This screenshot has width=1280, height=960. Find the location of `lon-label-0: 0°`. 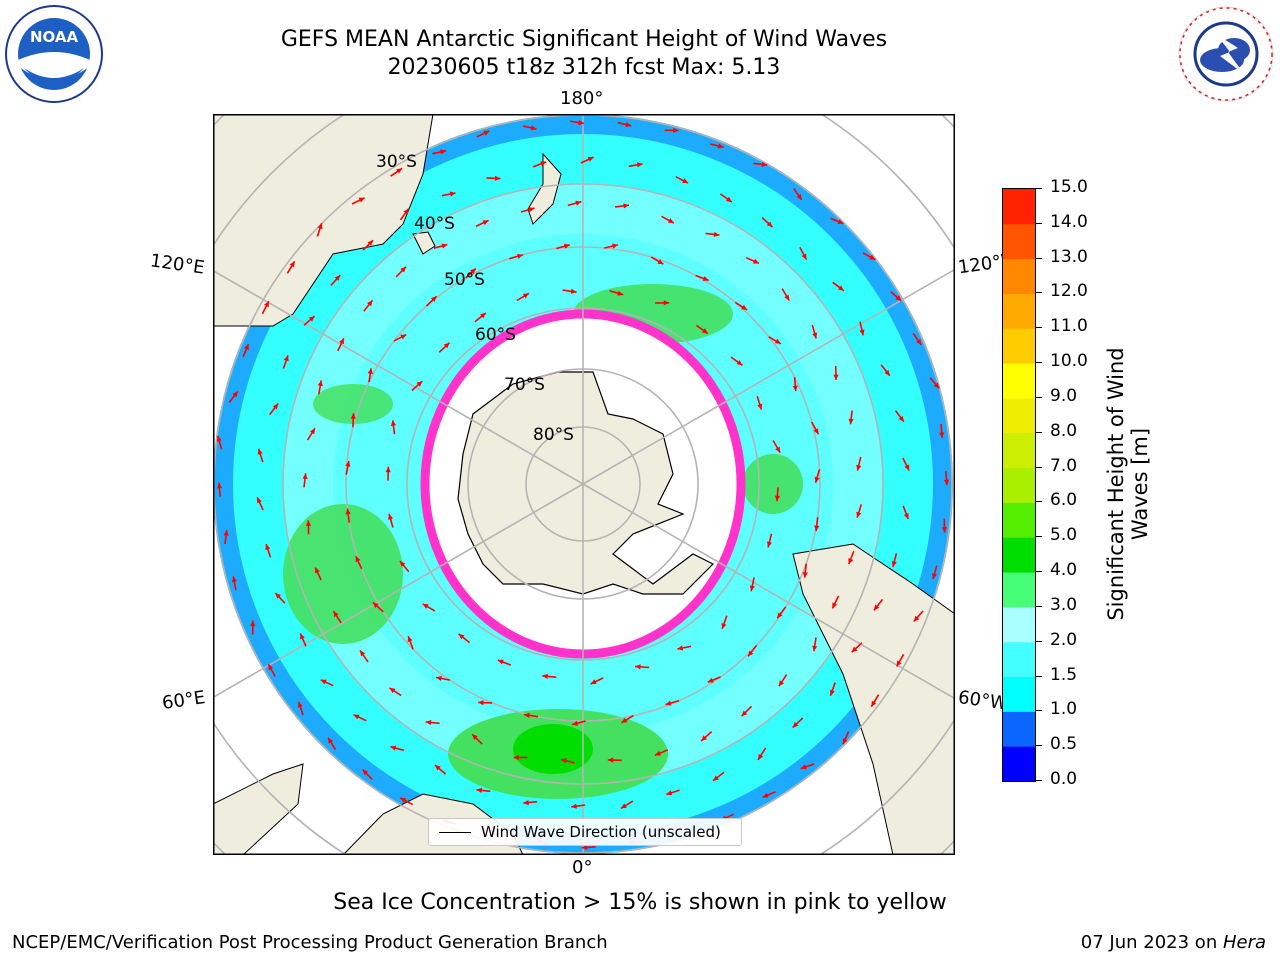

lon-label-0: 0° is located at coordinates (582, 867).